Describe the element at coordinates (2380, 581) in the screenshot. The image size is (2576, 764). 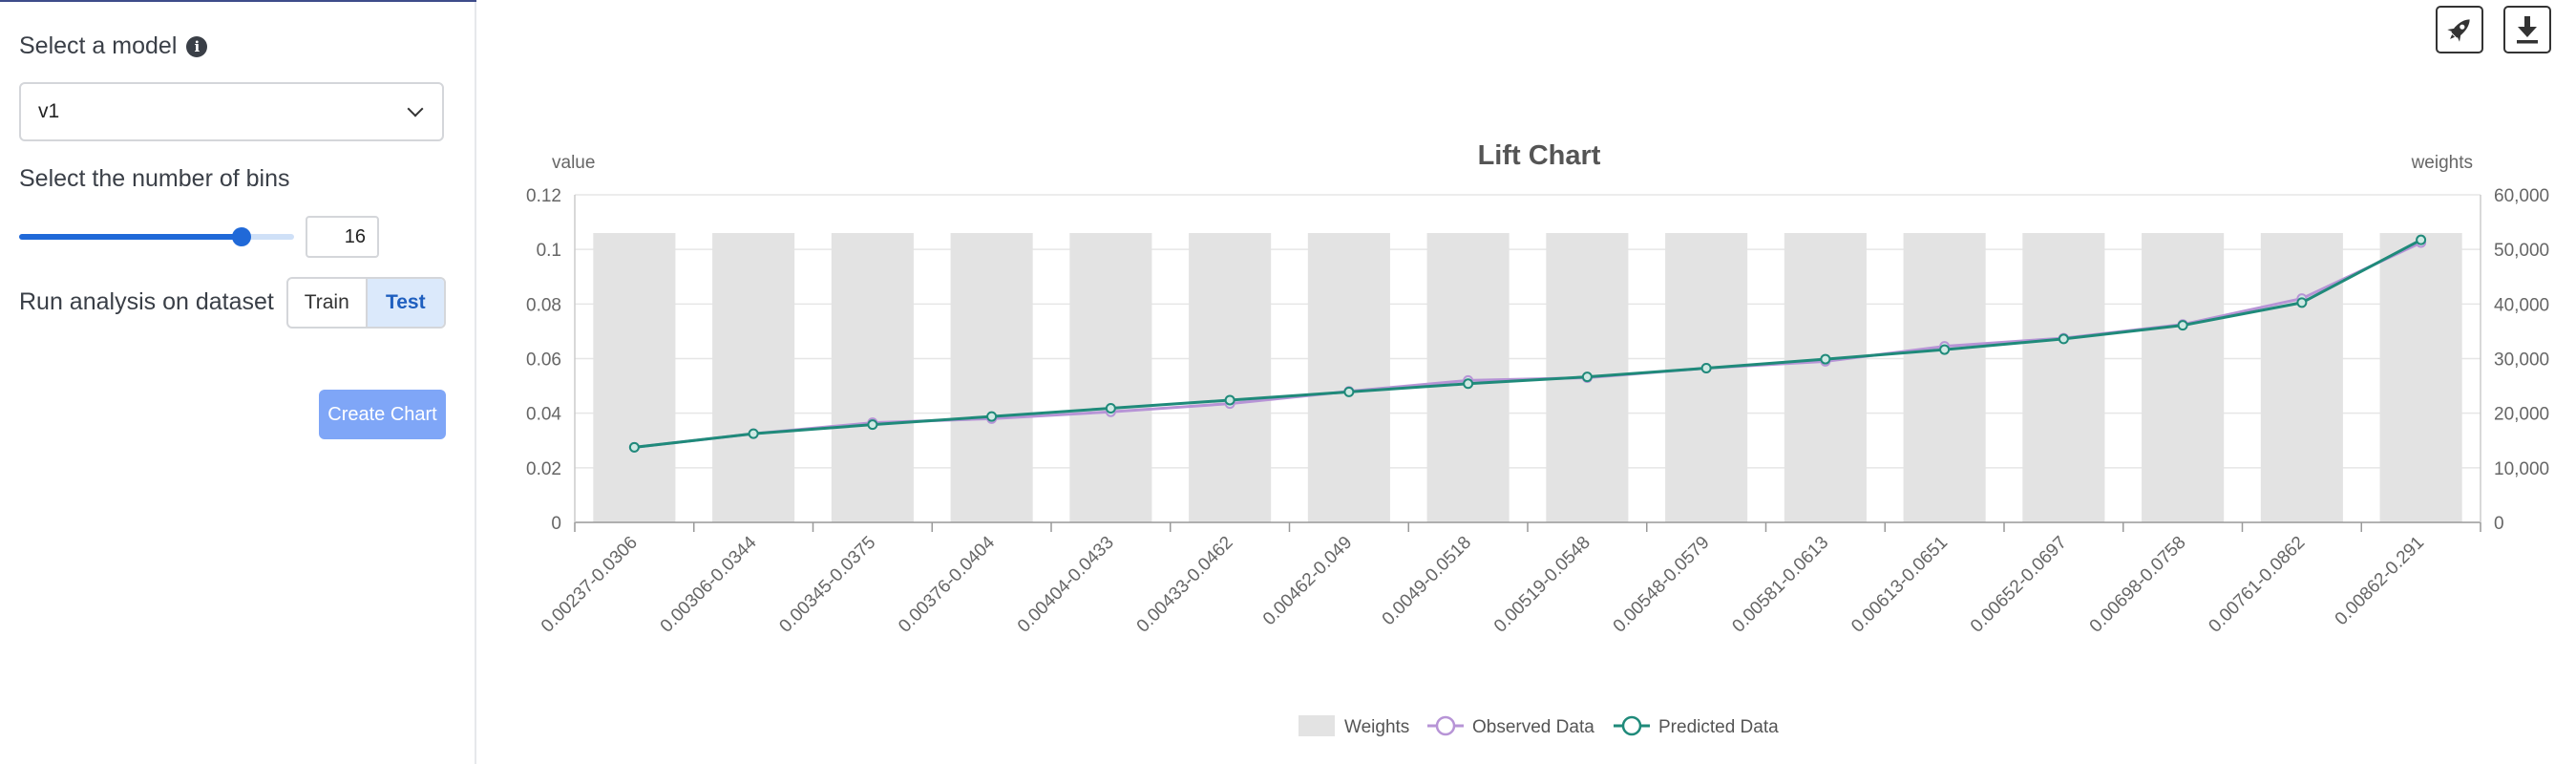
I see `x-tick-label: 0.00862-0.291` at that location.